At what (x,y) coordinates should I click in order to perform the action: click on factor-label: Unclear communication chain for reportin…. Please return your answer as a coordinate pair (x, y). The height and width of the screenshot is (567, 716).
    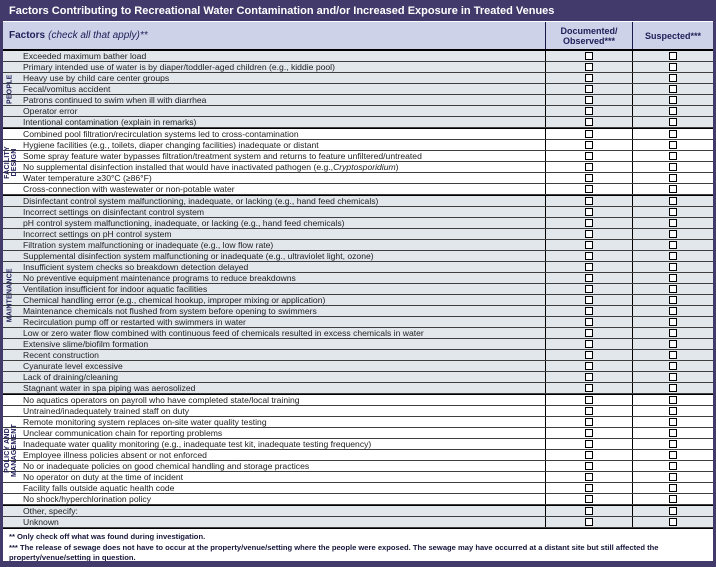
    Looking at the image, I should click on (123, 433).